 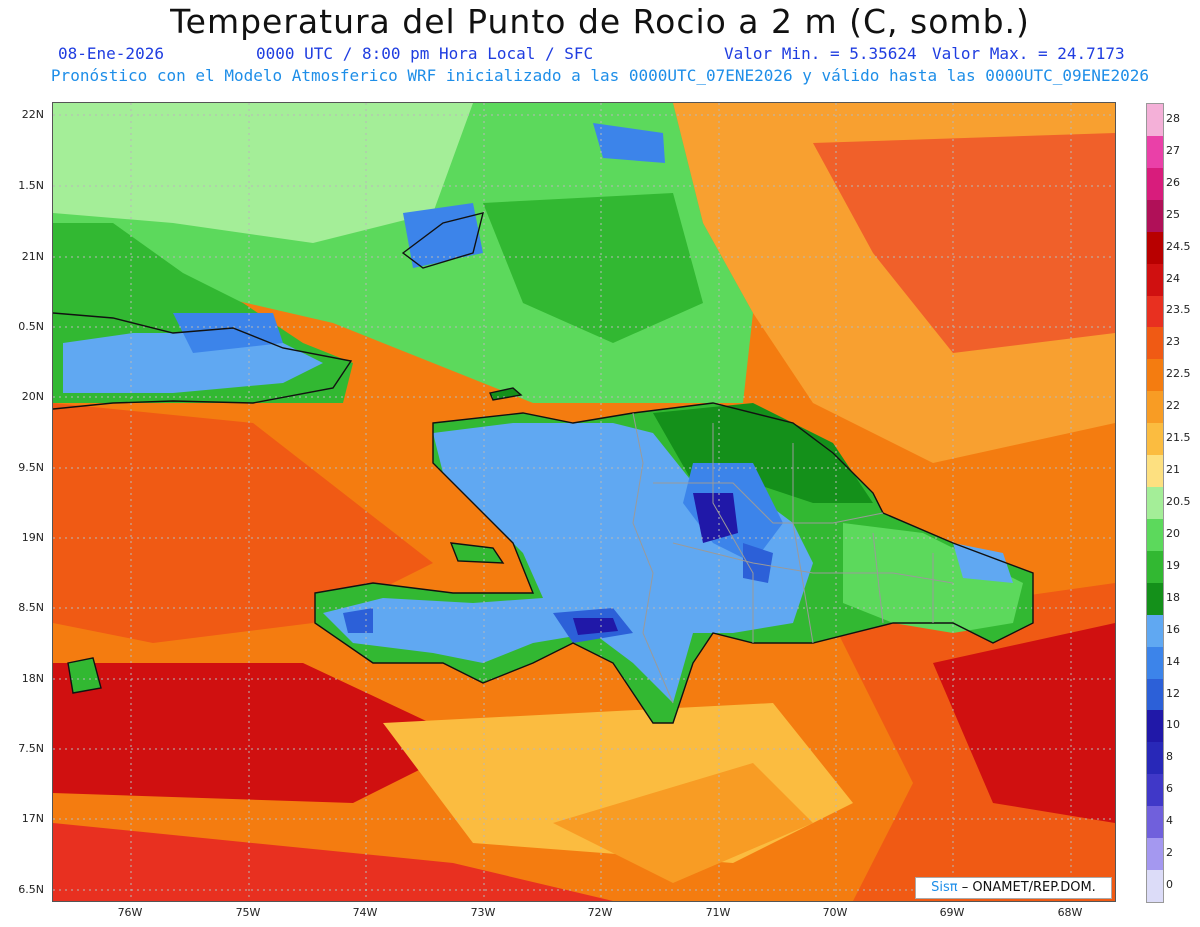 What do you see at coordinates (31, 326) in the screenshot?
I see `lat-label: 0.5N` at bounding box center [31, 326].